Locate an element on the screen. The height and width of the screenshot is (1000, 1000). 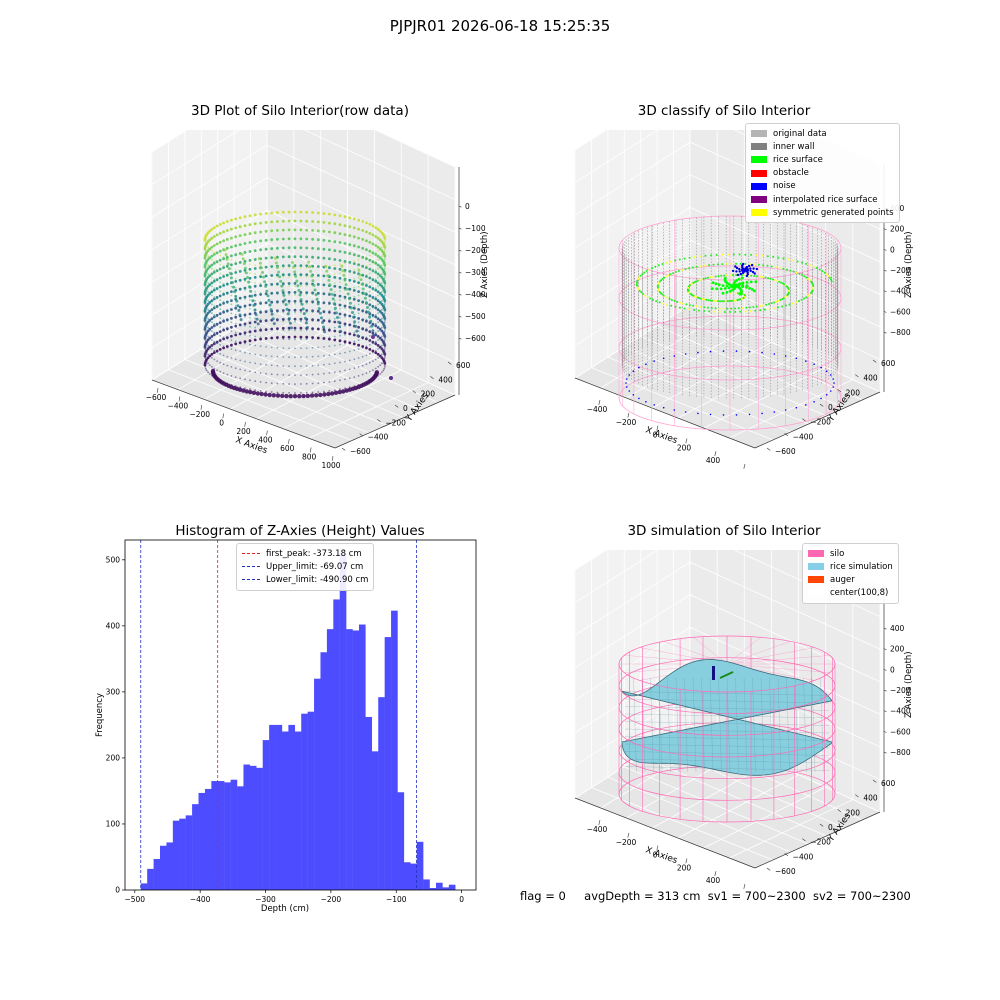
y-tick-label: 200 is located at coordinates (428, 394).